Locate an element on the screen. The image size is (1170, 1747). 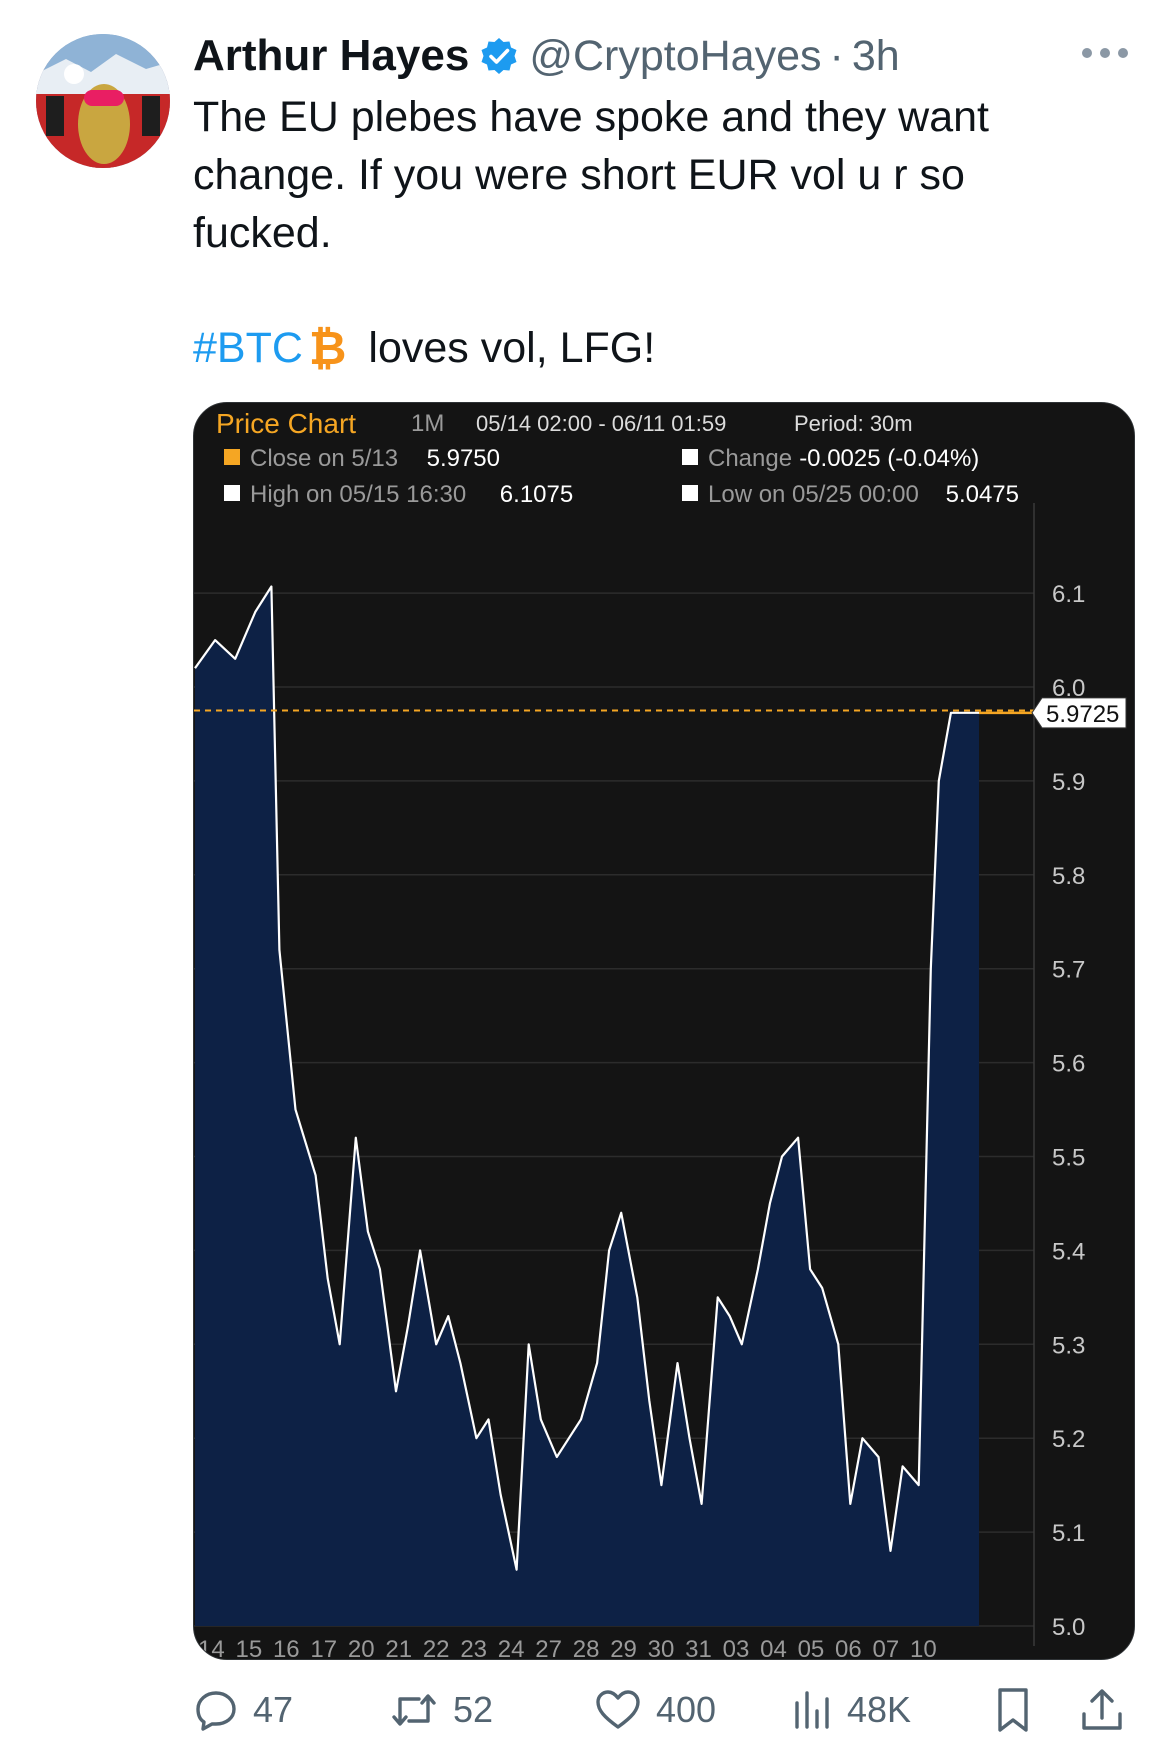
legend-value: 6.1075 is located at coordinates (536, 494).